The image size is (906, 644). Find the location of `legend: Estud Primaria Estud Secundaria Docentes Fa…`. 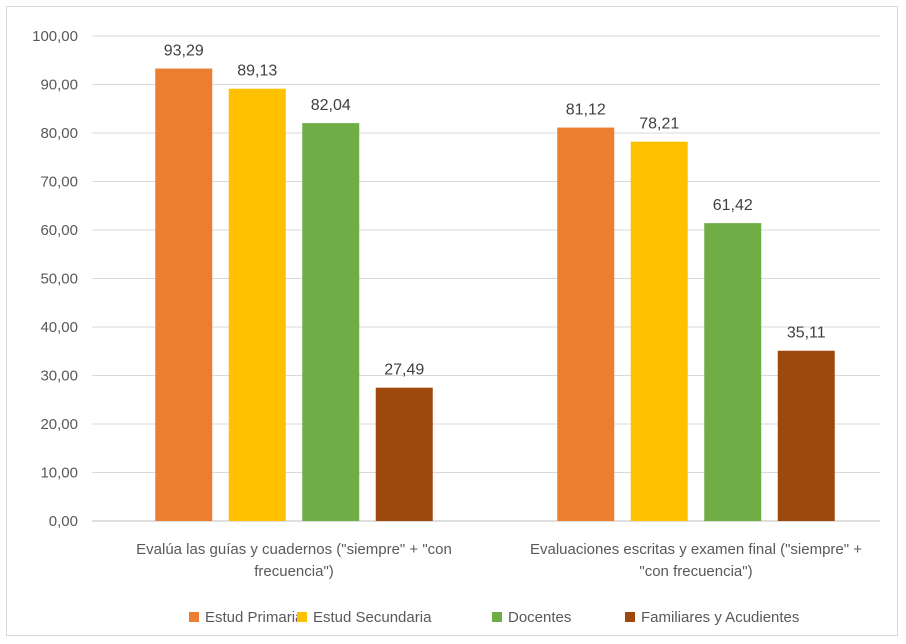

legend: Estud Primaria Estud Secundaria Docentes Fa… is located at coordinates (494, 617).